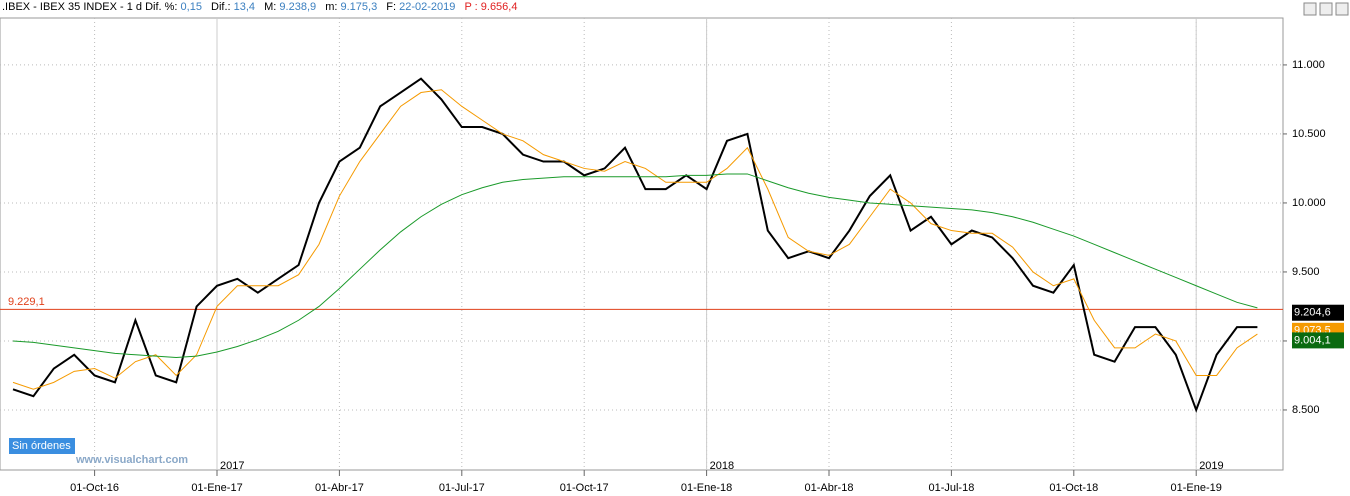 The width and height of the screenshot is (1350, 496). I want to click on x-tick-label: 01-Jul-18, so click(951, 488).